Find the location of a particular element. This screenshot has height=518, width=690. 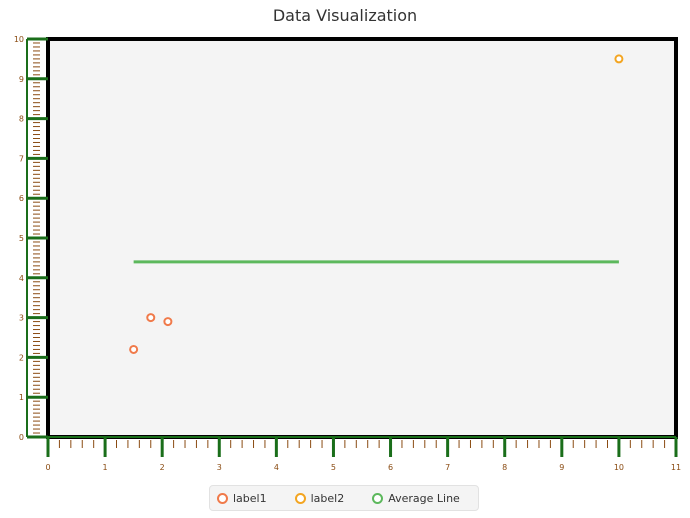

x-tick-label: 1 is located at coordinates (105, 467).